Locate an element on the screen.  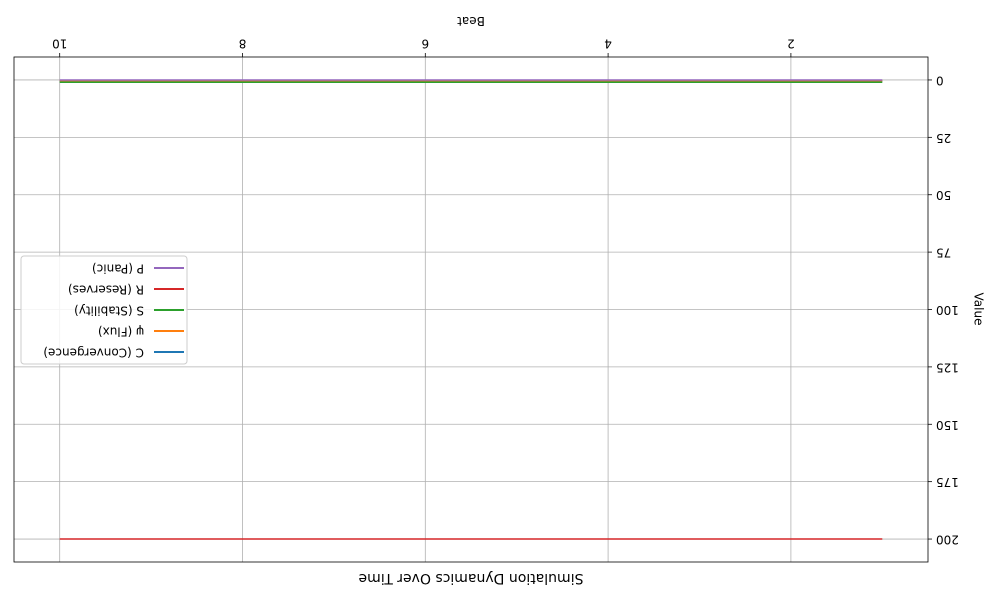
legend-label: ψ (Flux) is located at coordinates (121, 332).